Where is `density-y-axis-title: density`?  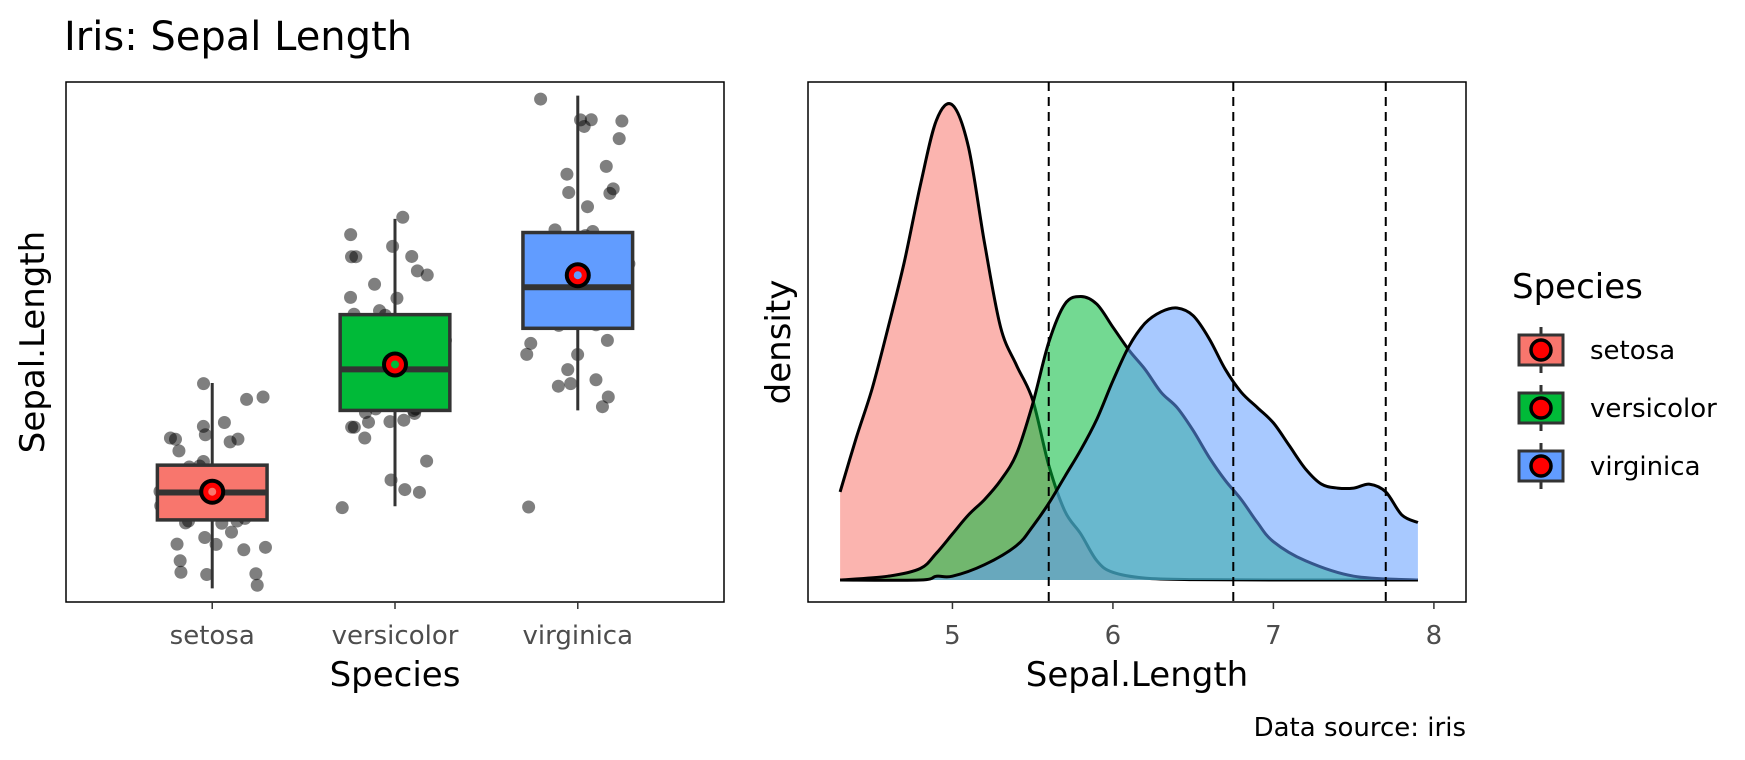
density-y-axis-title: density is located at coordinates (779, 342).